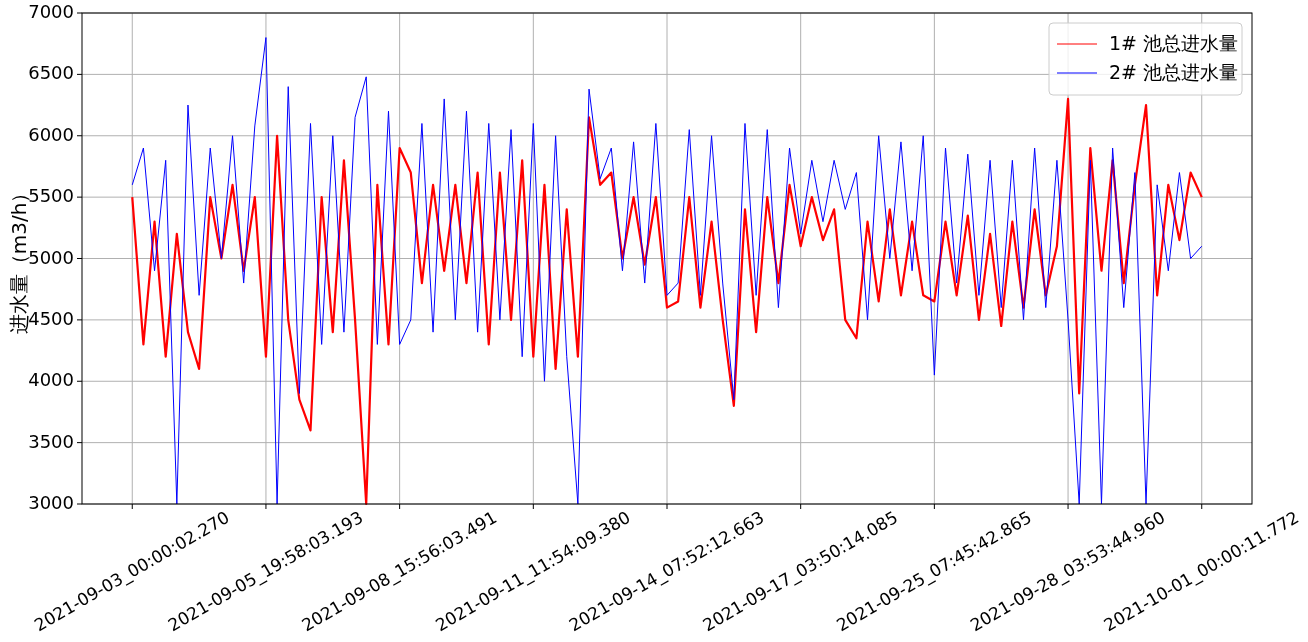 The width and height of the screenshot is (1308, 642). Describe the element at coordinates (51, 11) in the screenshot. I see `y-tick-label: 7000` at that location.